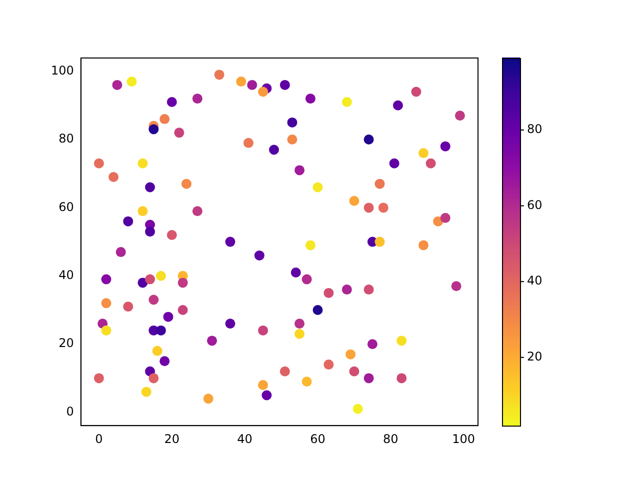 The image size is (640, 480). What do you see at coordinates (172, 439) in the screenshot?
I see `x-tick-label: 20` at bounding box center [172, 439].